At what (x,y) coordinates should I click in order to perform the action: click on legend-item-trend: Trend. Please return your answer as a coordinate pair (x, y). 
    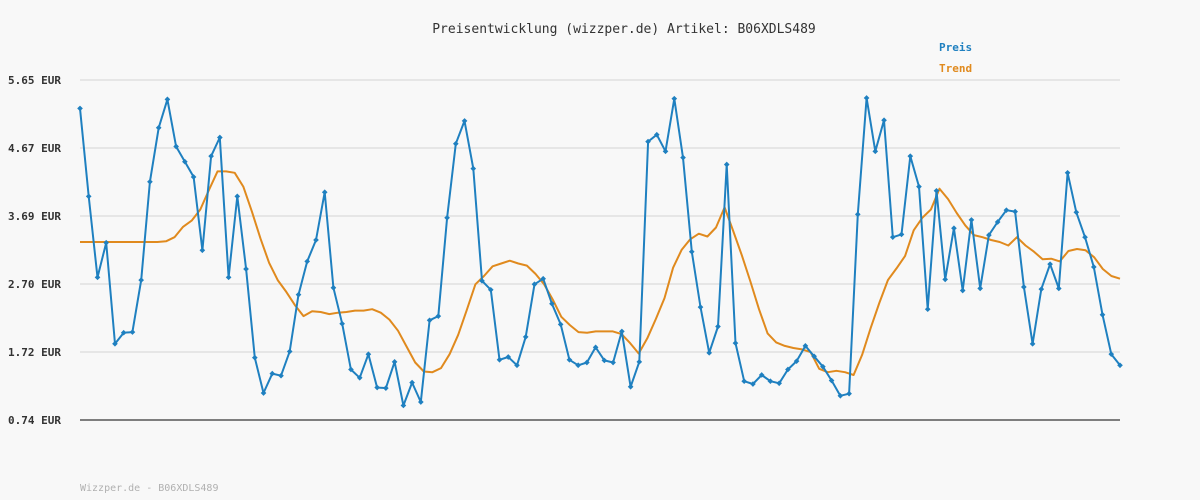
    Looking at the image, I should click on (955, 68).